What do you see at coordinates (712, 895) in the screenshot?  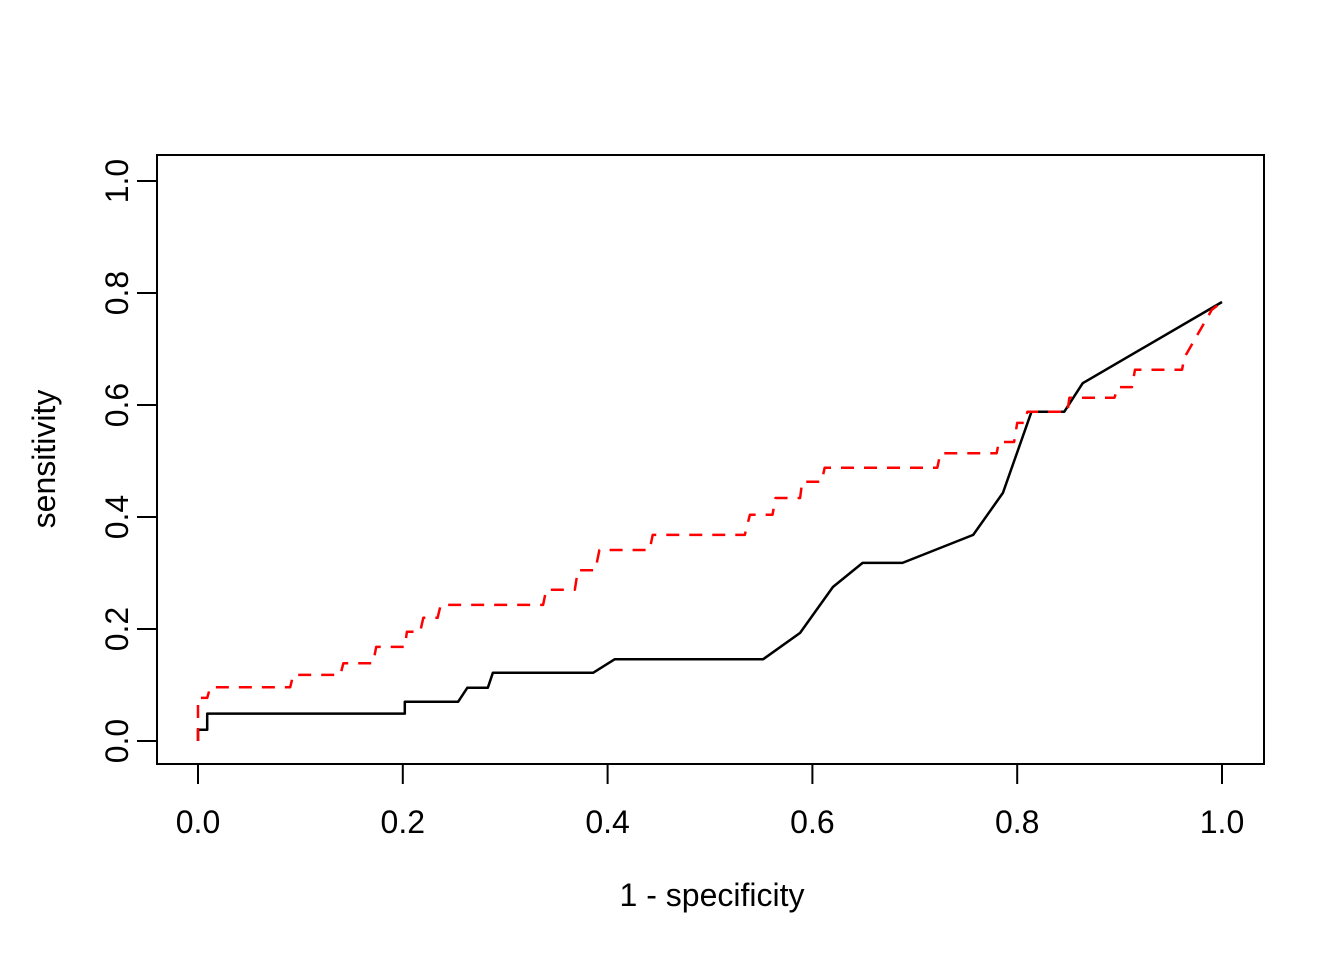 I see `x-axis-title: 1 - specificity` at bounding box center [712, 895].